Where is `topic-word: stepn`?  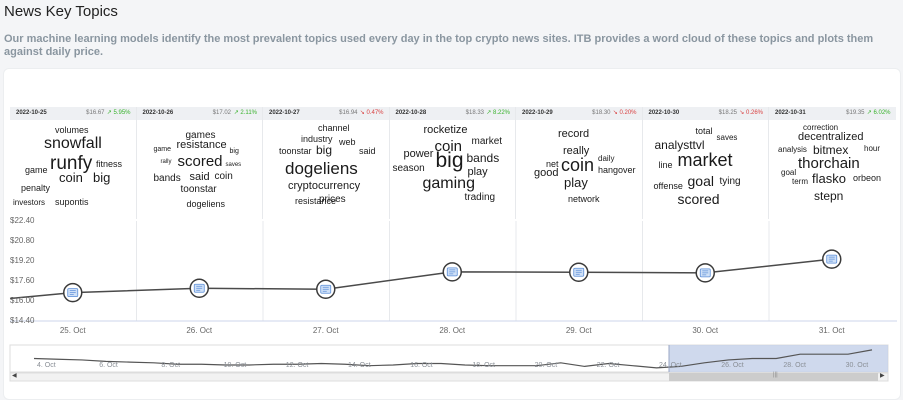
topic-word: stepn is located at coordinates (829, 196).